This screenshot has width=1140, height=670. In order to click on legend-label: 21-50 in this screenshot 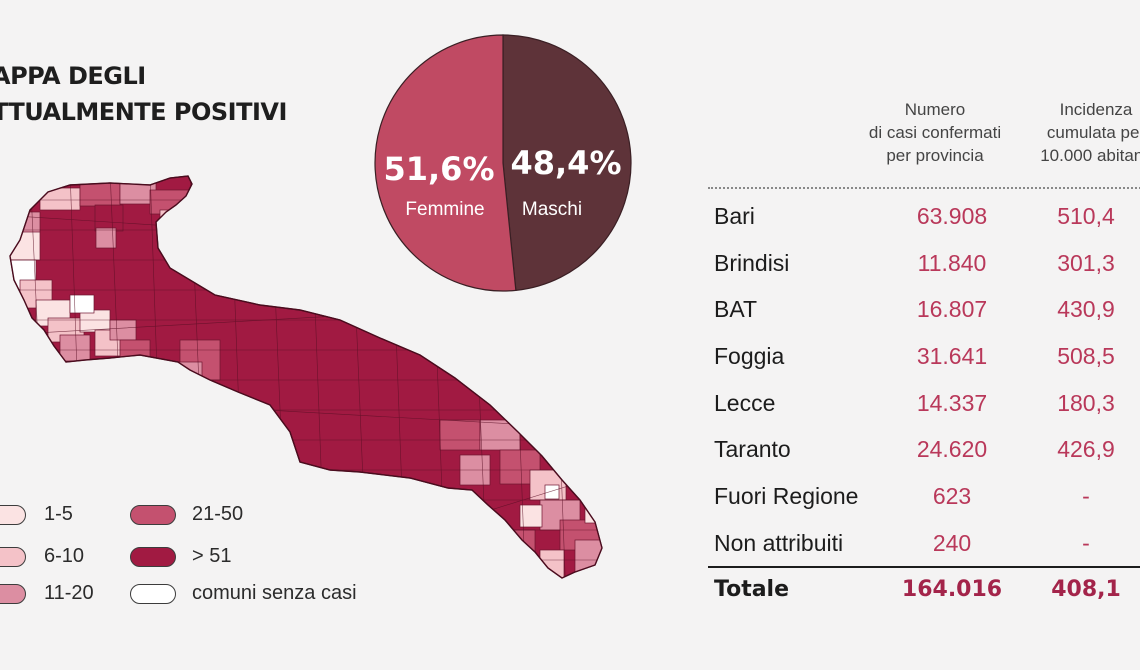, I will do `click(218, 514)`.